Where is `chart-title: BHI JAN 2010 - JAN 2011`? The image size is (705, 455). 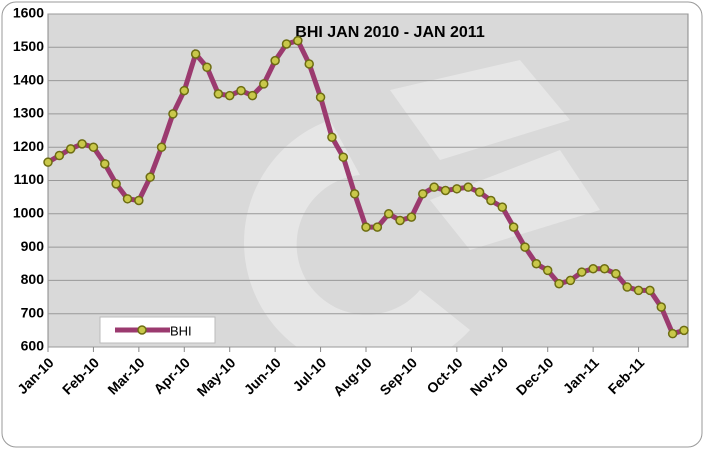 chart-title: BHI JAN 2010 - JAN 2011 is located at coordinates (390, 32).